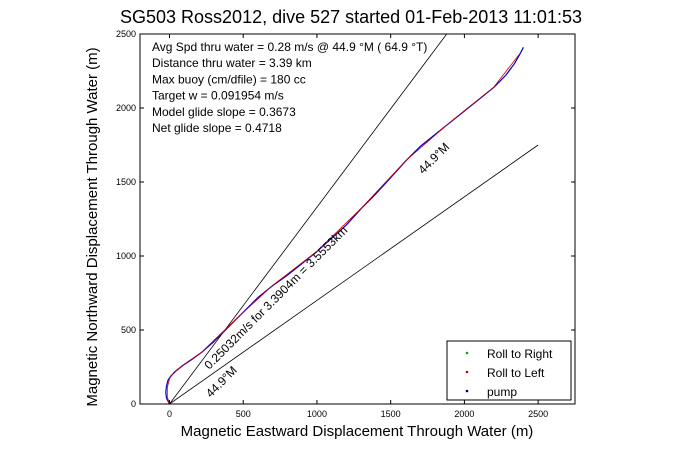 This screenshot has width=681, height=454. Describe the element at coordinates (133, 404) in the screenshot. I see `y-tick-label: 0` at that location.